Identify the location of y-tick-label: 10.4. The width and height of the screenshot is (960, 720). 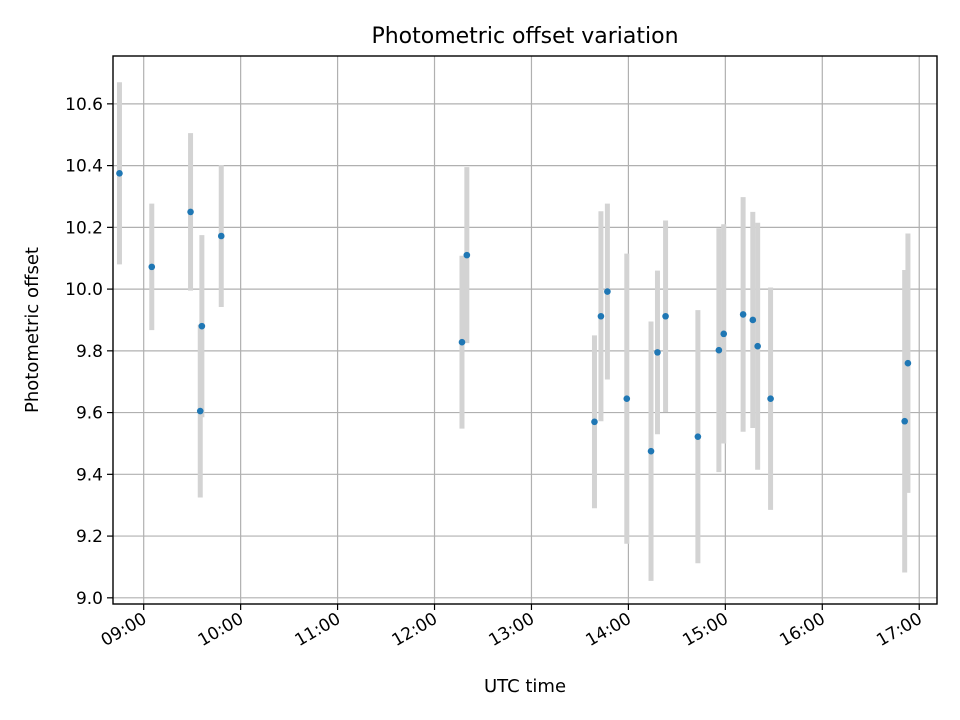
(84, 167).